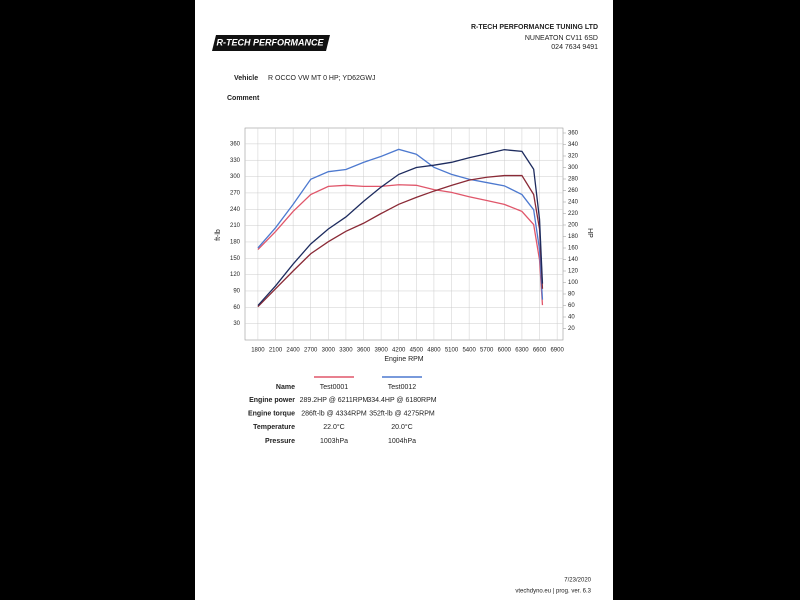 The height and width of the screenshot is (600, 800). Describe the element at coordinates (571, 318) in the screenshot. I see `y2-tick-label: 40` at that location.